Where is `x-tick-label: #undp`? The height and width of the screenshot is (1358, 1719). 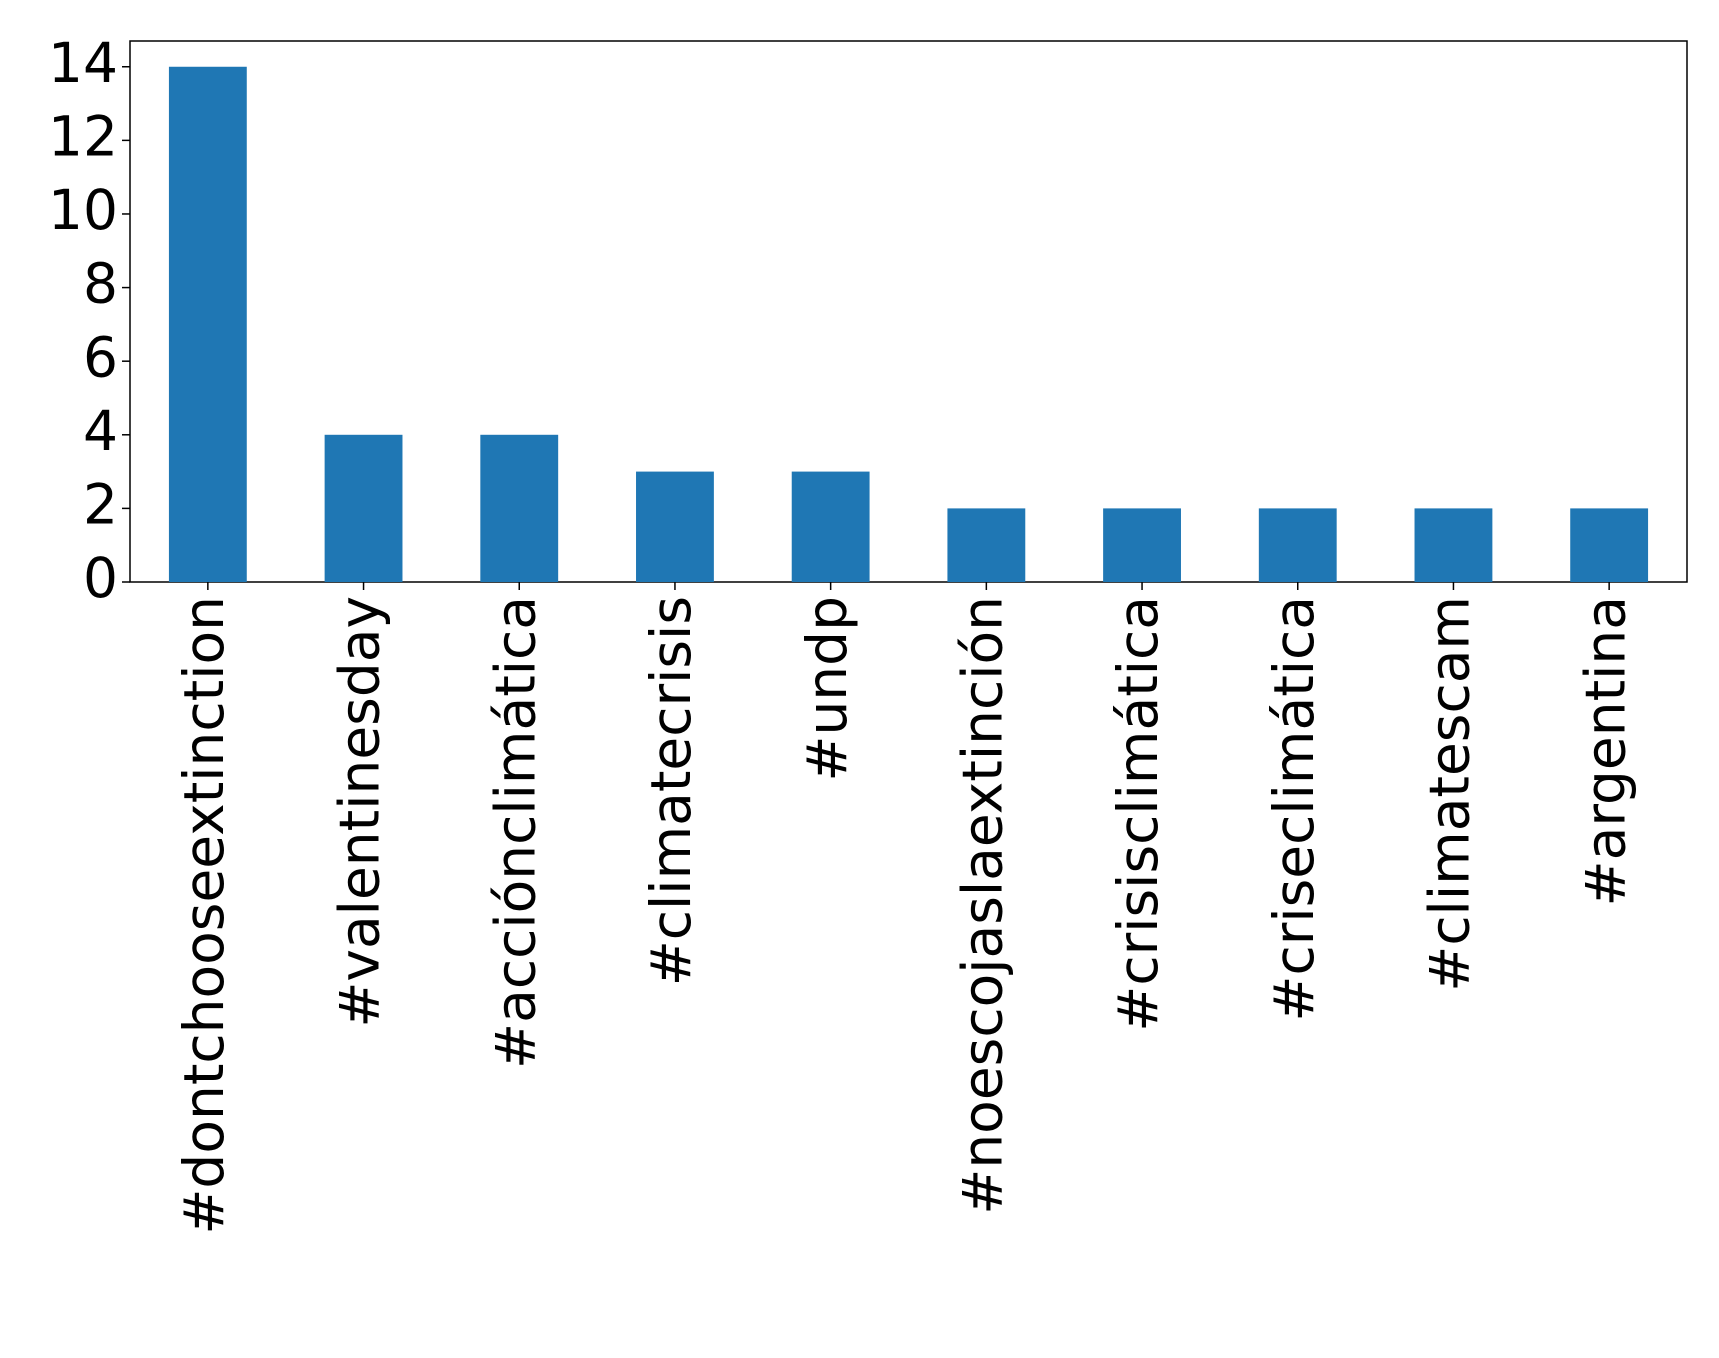
x-tick-label: #undp is located at coordinates (827, 689).